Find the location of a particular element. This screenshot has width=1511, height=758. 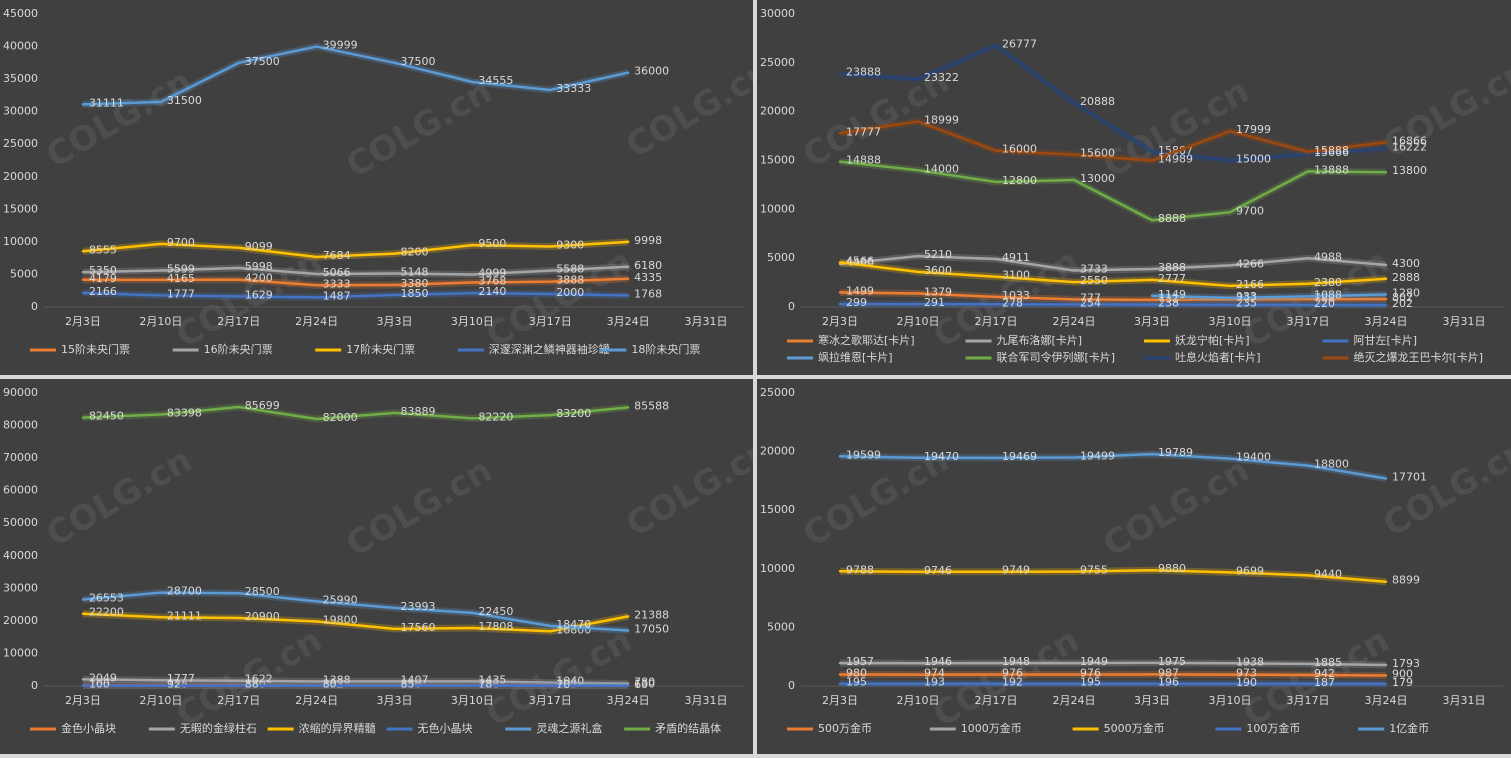

y-tick-label: 0 is located at coordinates (34, 685).